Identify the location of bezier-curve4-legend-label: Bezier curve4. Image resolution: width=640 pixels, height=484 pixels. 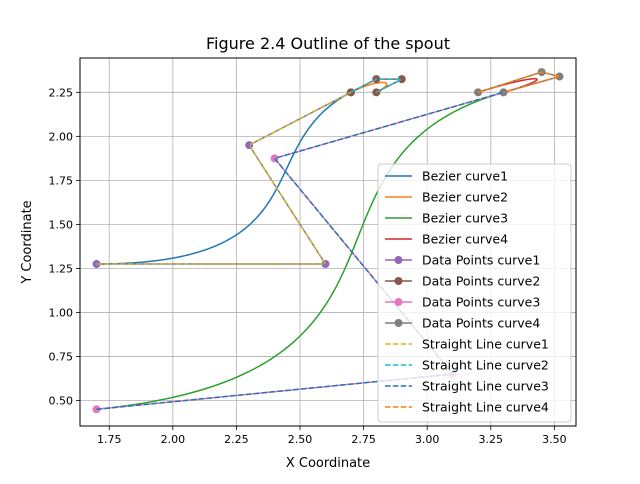
(465, 239).